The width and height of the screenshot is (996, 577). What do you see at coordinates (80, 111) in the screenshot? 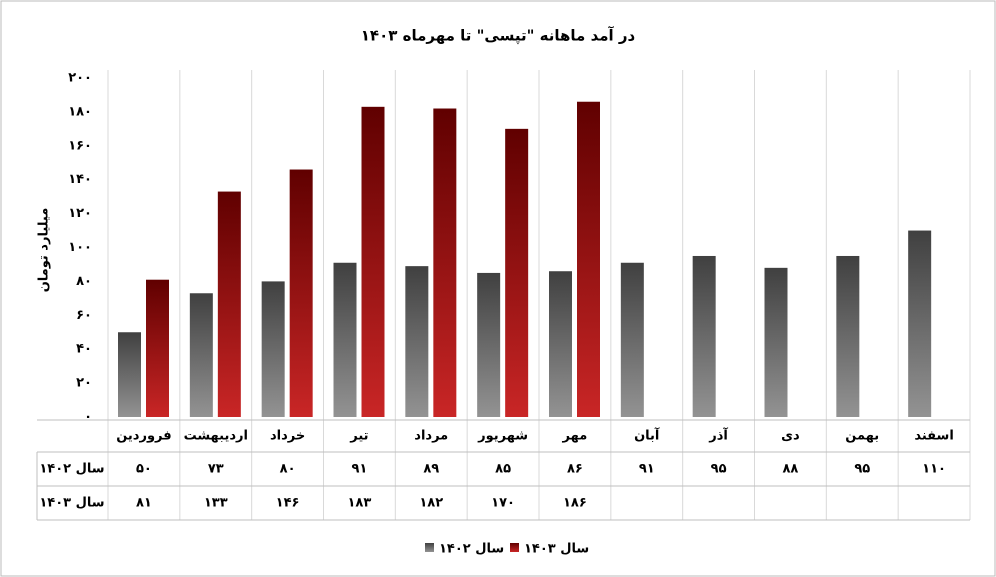
I see `y-tick-label: ۱۸۰` at bounding box center [80, 111].